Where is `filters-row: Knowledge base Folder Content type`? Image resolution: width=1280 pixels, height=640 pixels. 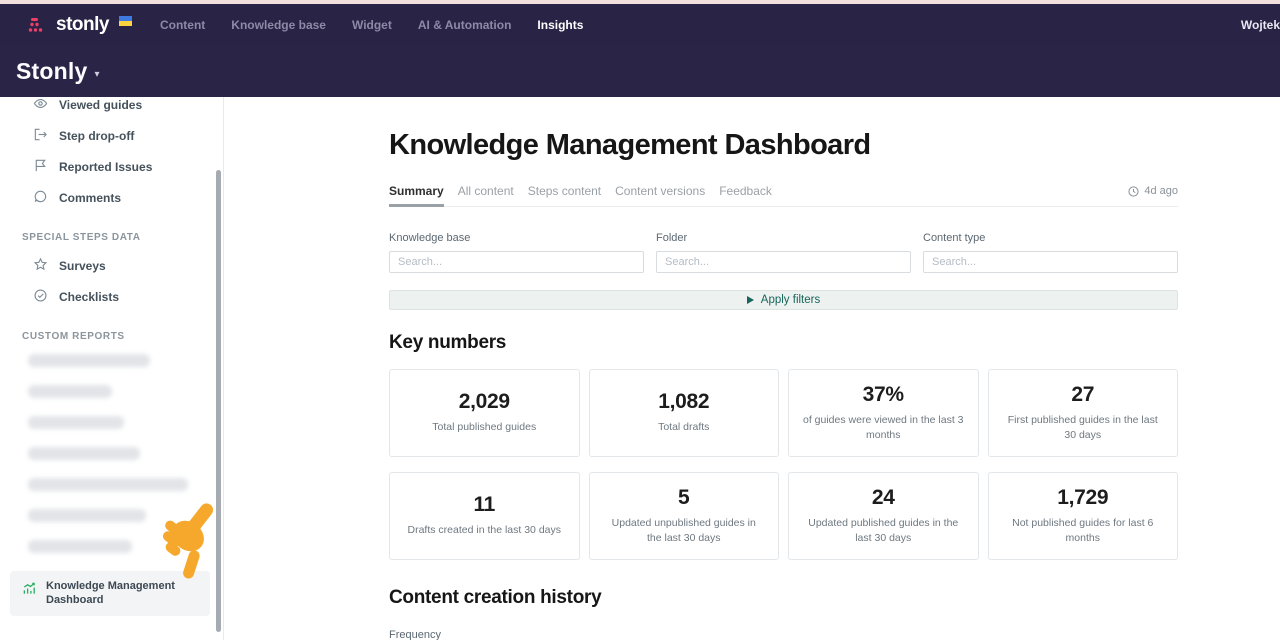 filters-row: Knowledge base Folder Content type is located at coordinates (783, 252).